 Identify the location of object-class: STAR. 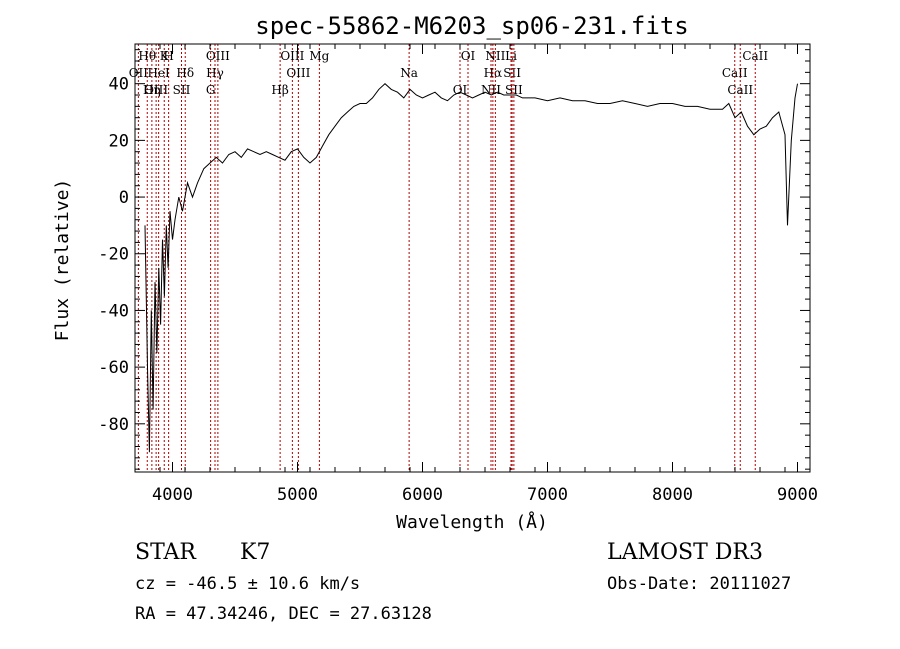
(165, 552).